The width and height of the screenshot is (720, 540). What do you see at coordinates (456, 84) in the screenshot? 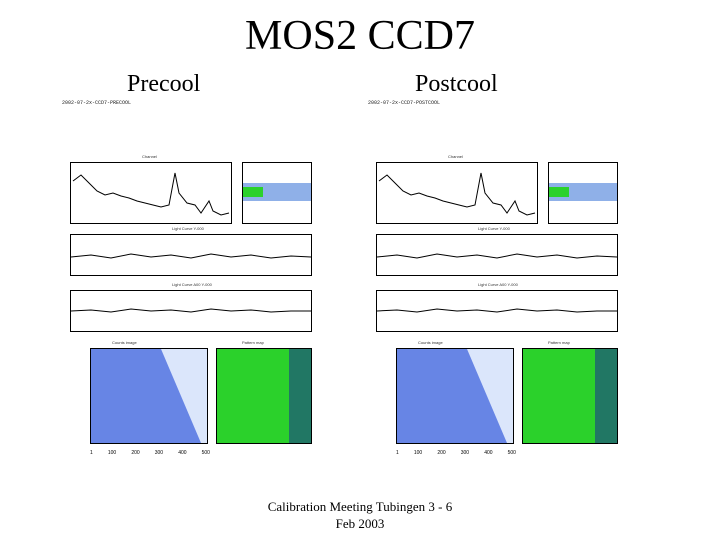
I see `postcool-label: Postcool` at bounding box center [456, 84].